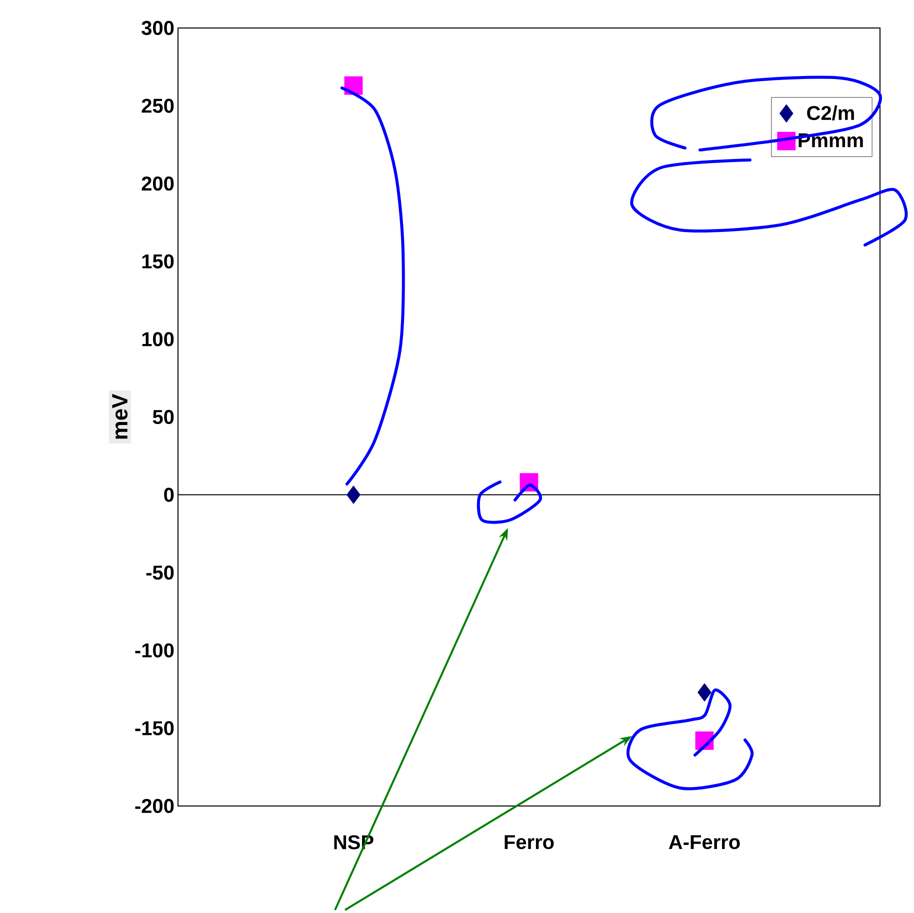  Describe the element at coordinates (158, 261) in the screenshot. I see `y-tick-label: 150` at that location.